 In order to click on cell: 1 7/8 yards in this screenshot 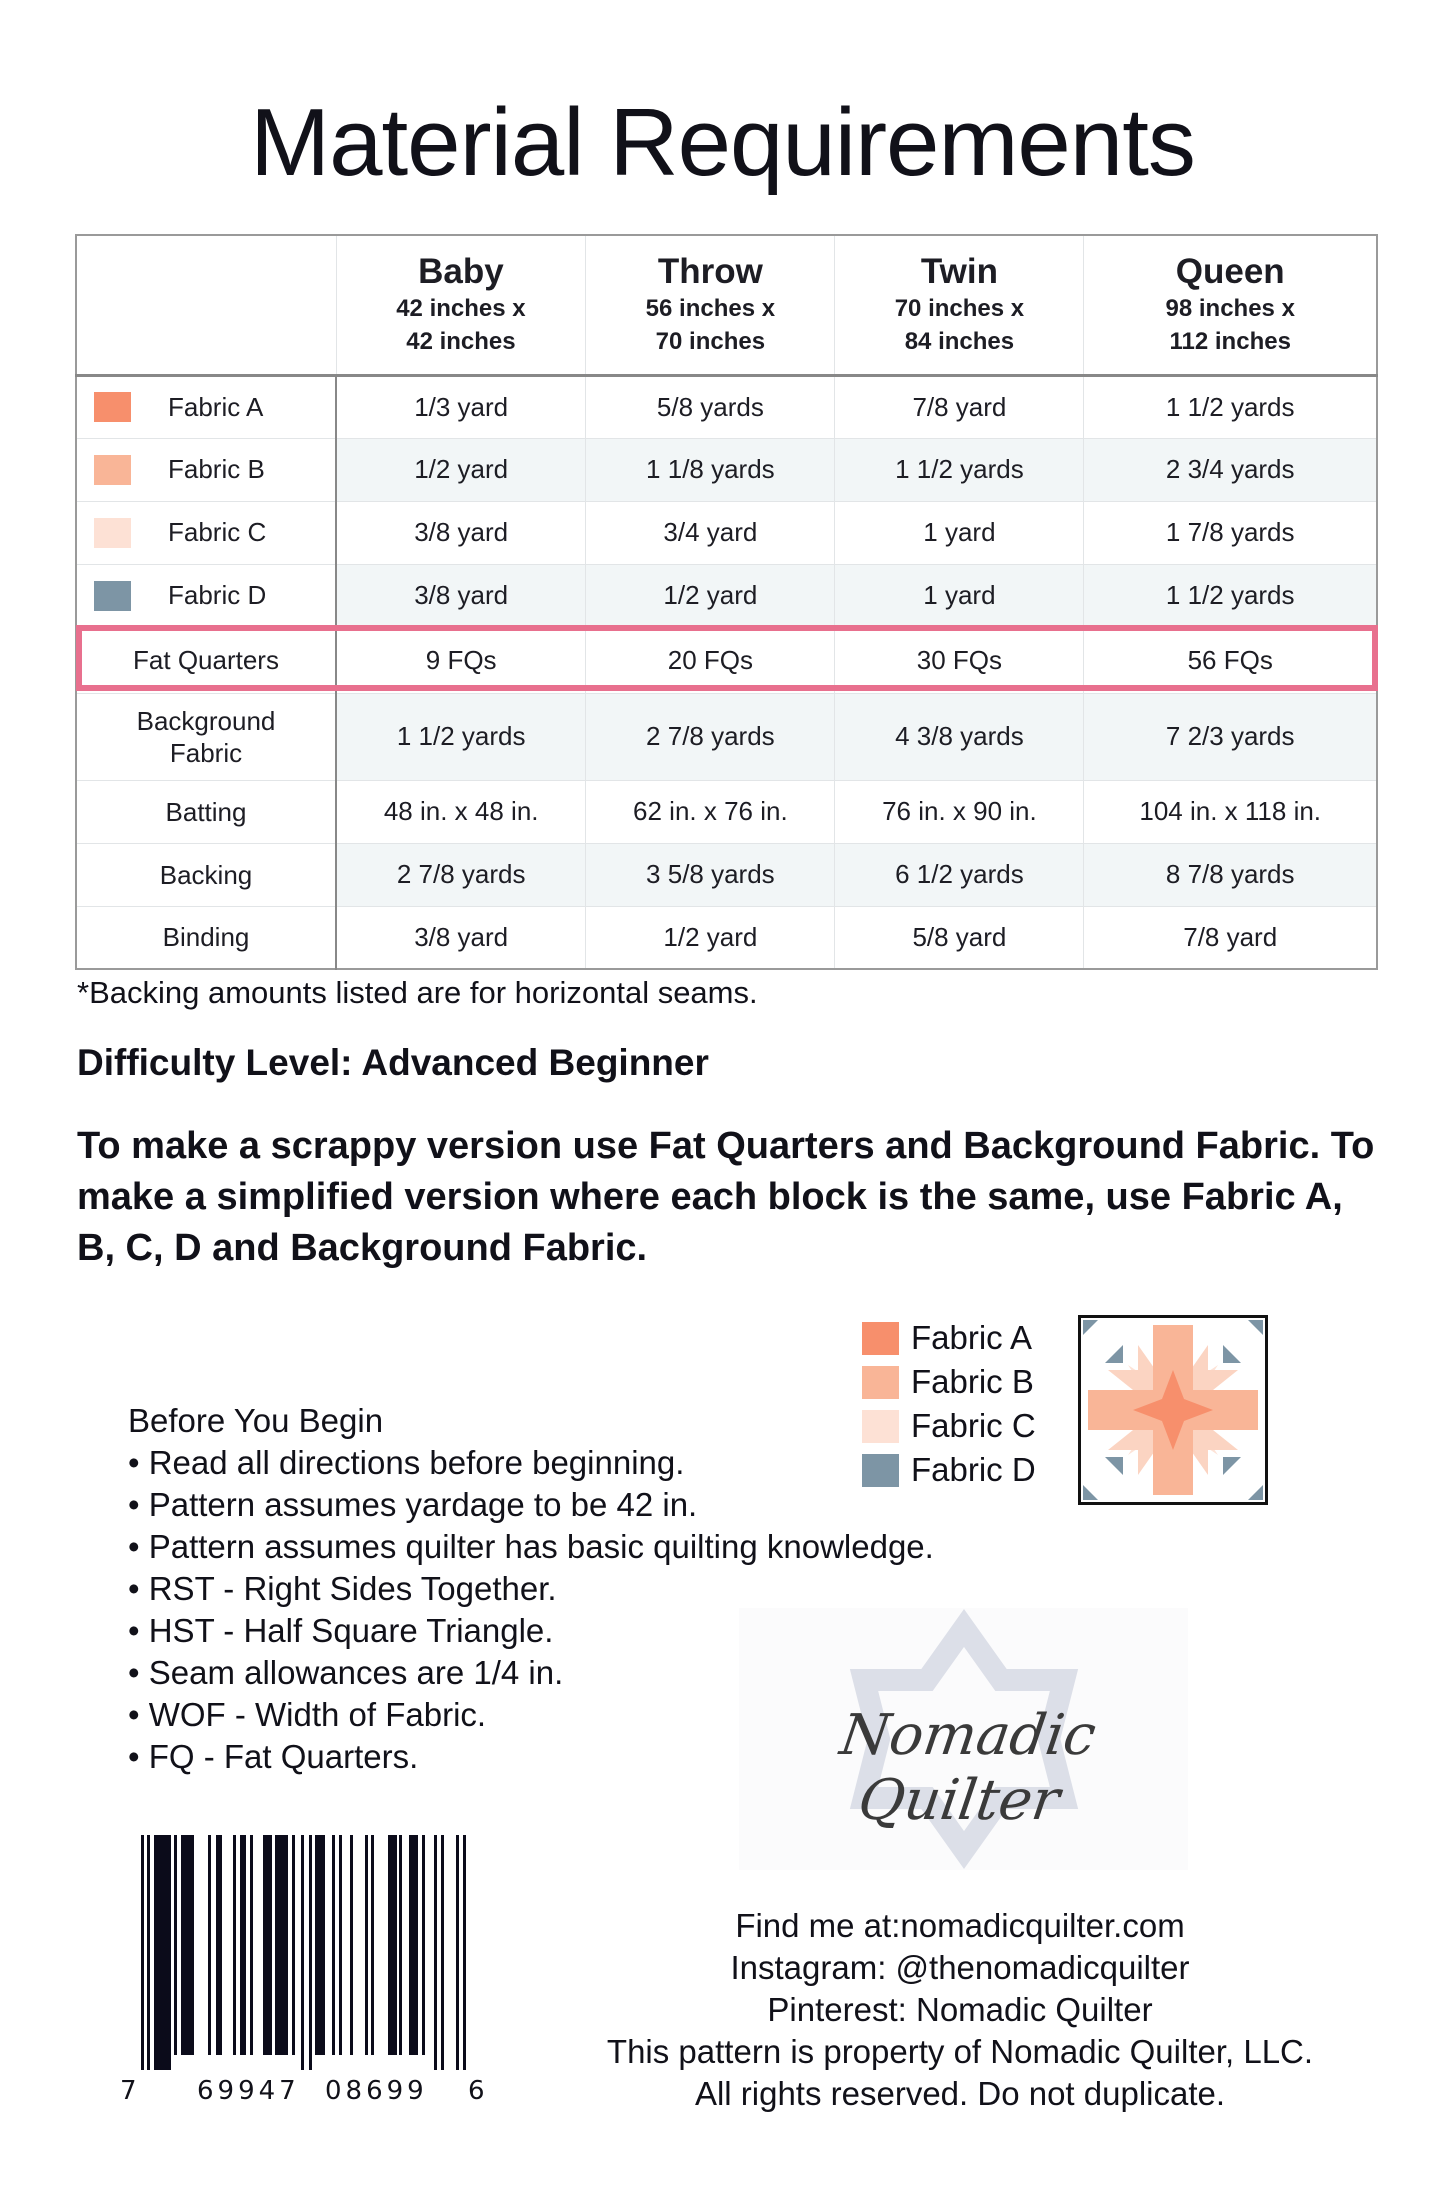, I will do `click(1230, 532)`.